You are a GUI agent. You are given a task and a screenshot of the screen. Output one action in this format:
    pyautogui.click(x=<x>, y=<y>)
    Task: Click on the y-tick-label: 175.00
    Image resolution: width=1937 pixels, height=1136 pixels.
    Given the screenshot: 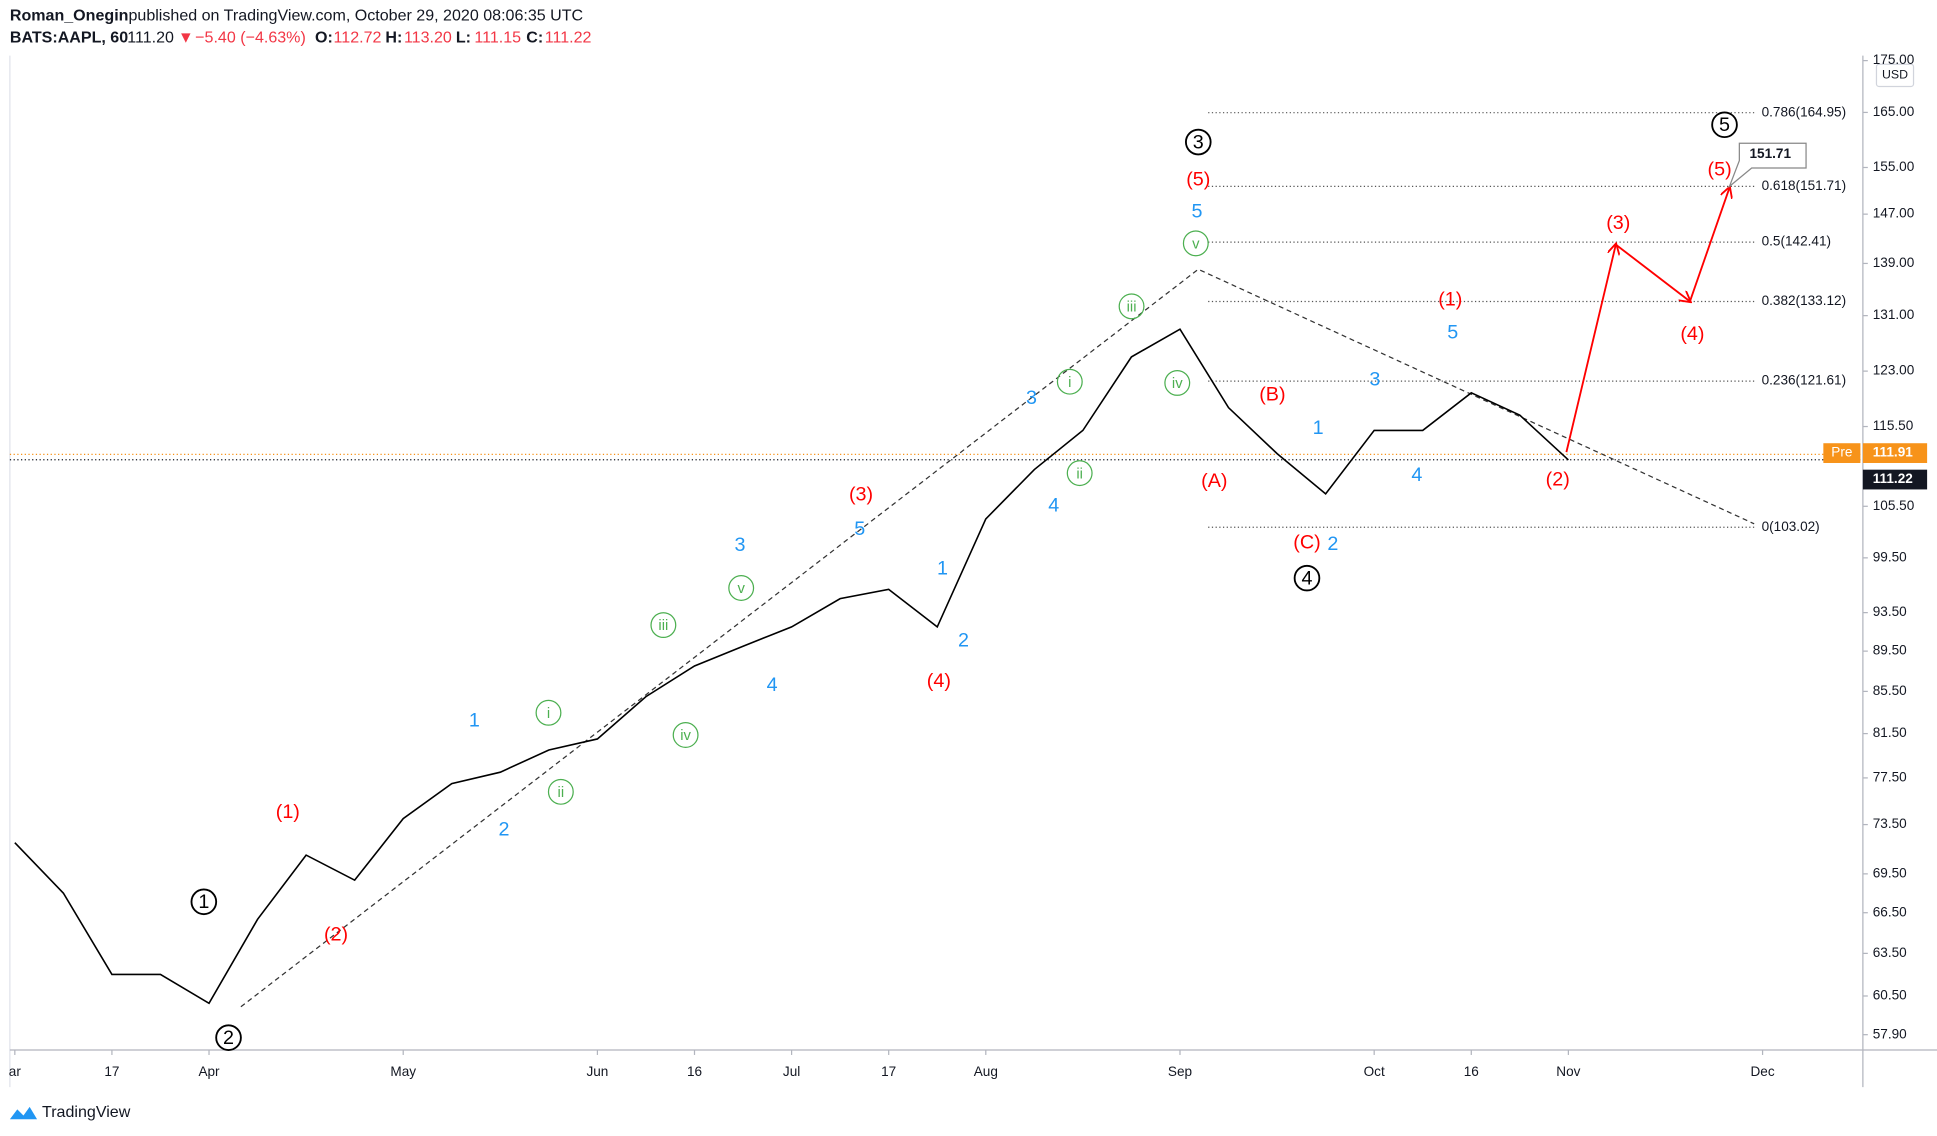 What is the action you would take?
    pyautogui.click(x=1894, y=59)
    